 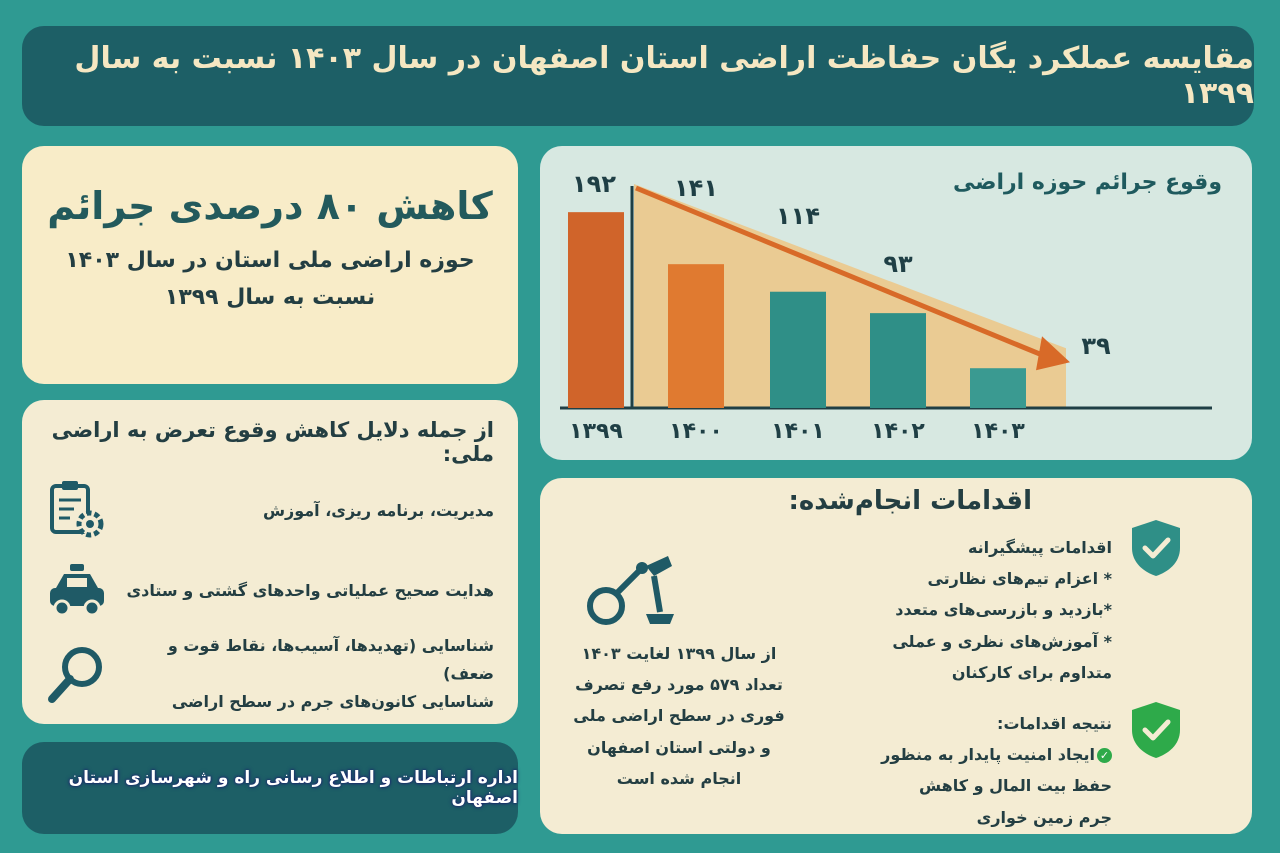 What do you see at coordinates (696, 431) in the screenshot?
I see `category-label: ۱۴۰۰` at bounding box center [696, 431].